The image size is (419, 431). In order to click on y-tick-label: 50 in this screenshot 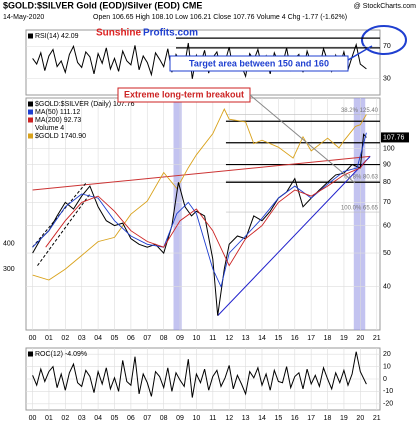, I will do `click(387, 253)`.